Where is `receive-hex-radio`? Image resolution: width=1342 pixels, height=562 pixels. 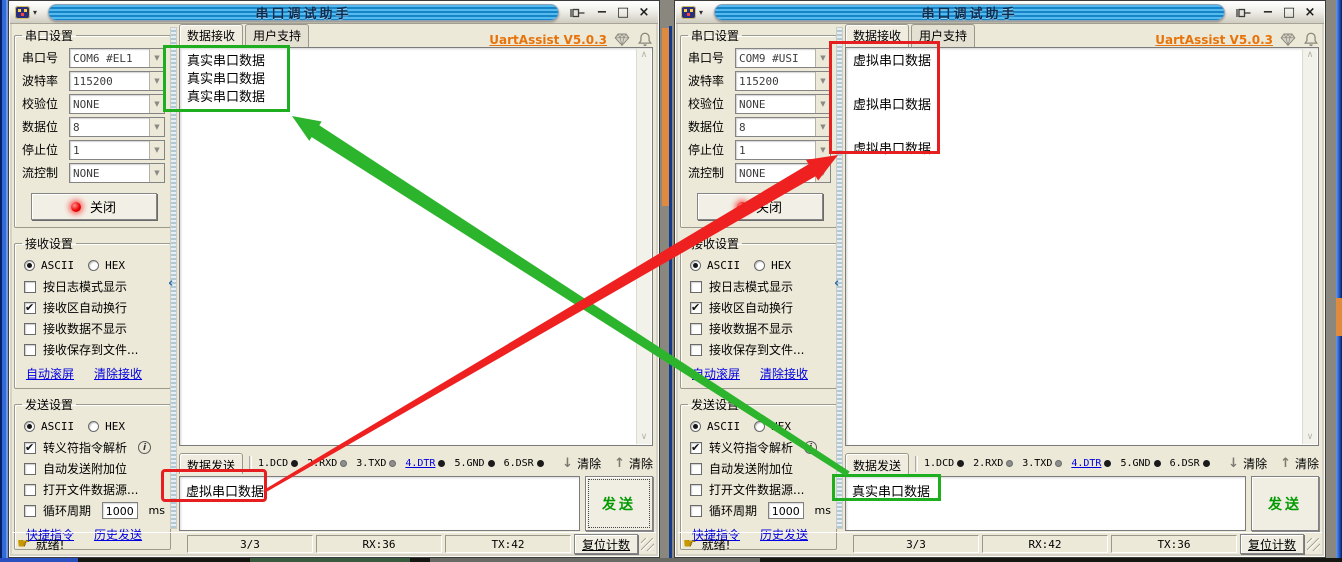 receive-hex-radio is located at coordinates (760, 265).